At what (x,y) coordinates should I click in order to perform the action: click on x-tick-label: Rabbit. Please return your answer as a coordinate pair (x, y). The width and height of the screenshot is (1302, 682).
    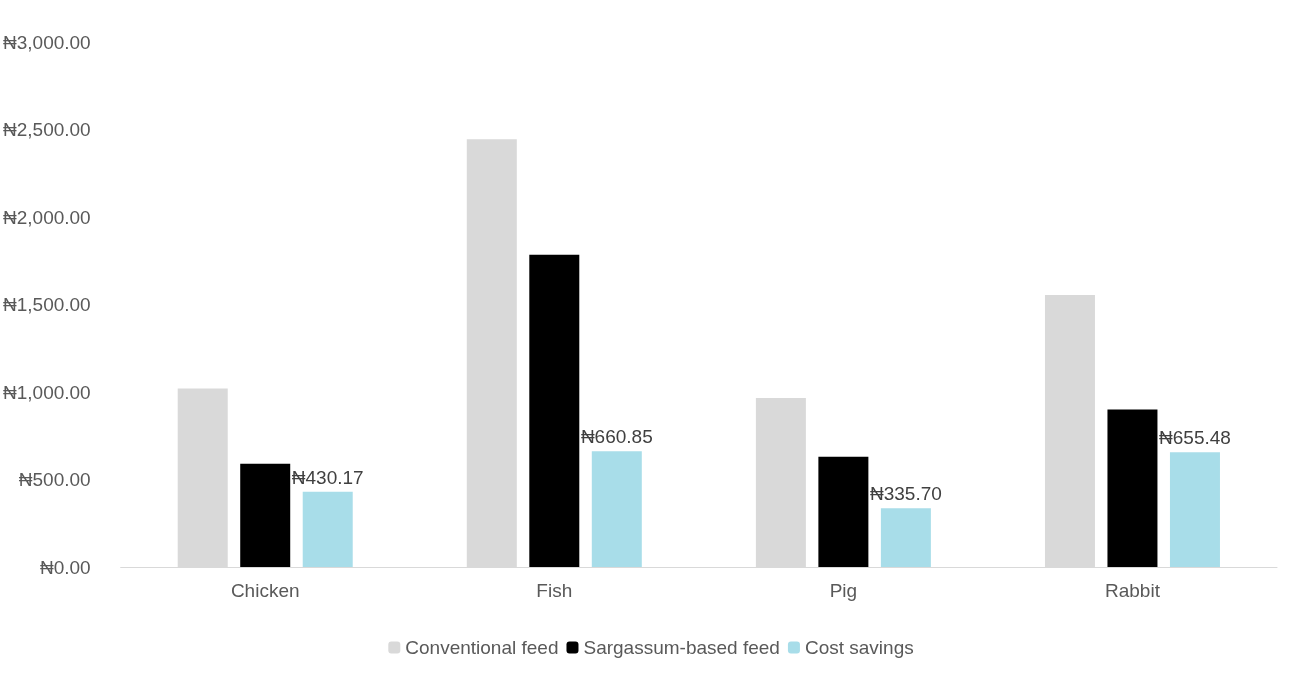
    Looking at the image, I should click on (1133, 590).